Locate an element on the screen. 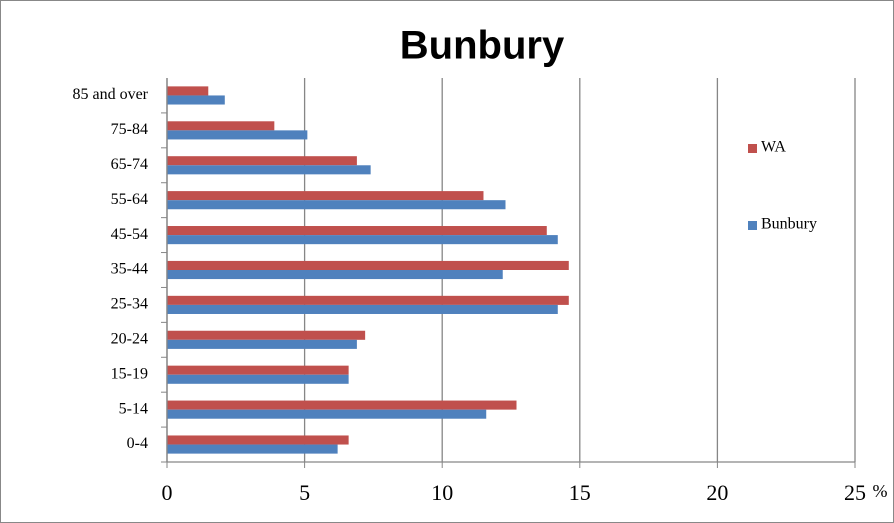  y-tick-label: 5-14 is located at coordinates (133, 408).